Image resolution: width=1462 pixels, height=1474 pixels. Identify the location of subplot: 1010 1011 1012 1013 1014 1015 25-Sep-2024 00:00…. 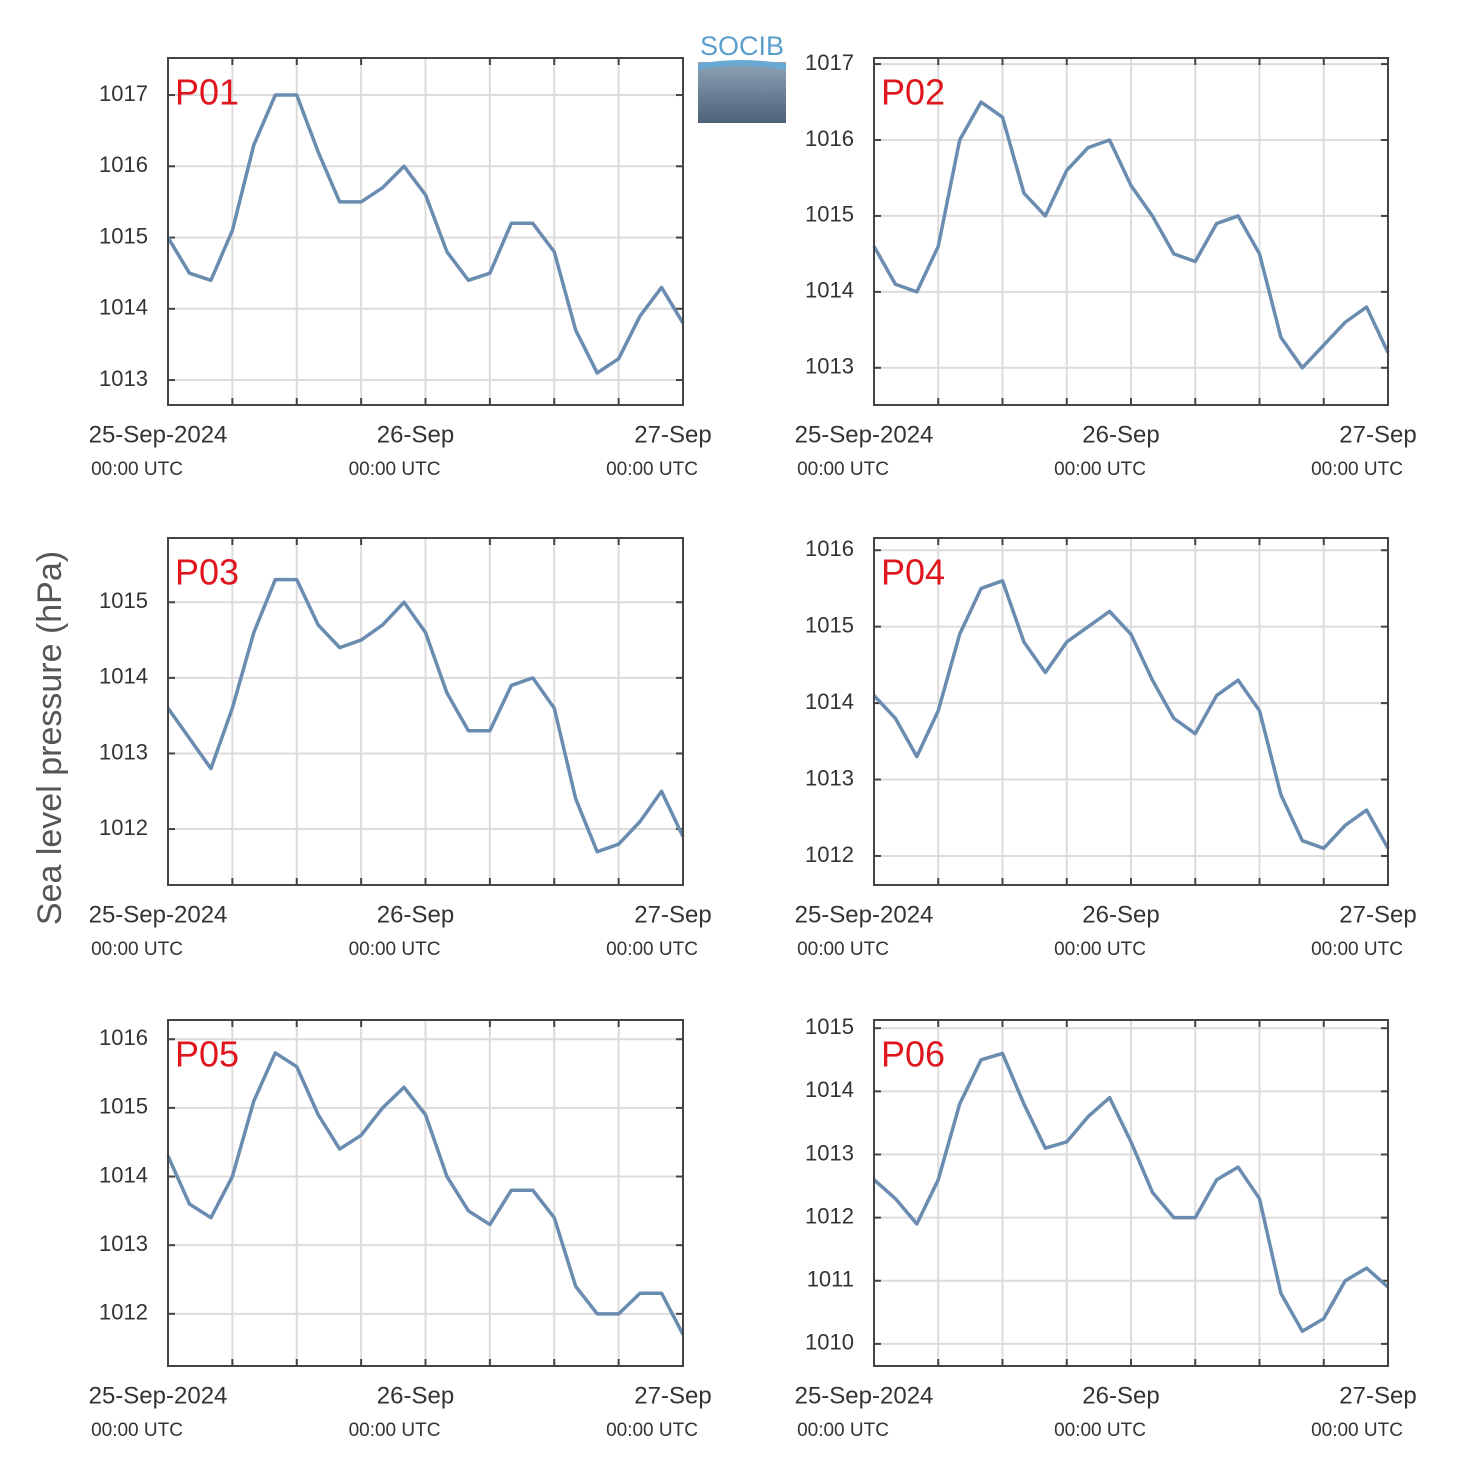
(1106, 1227).